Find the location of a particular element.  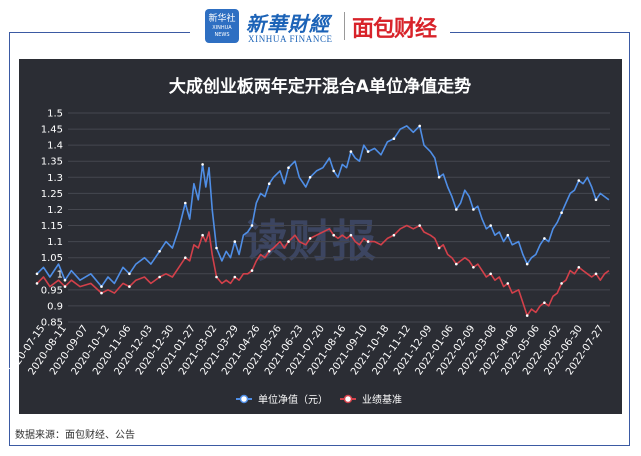

y-tick-label: 1.15 is located at coordinates (52, 226).